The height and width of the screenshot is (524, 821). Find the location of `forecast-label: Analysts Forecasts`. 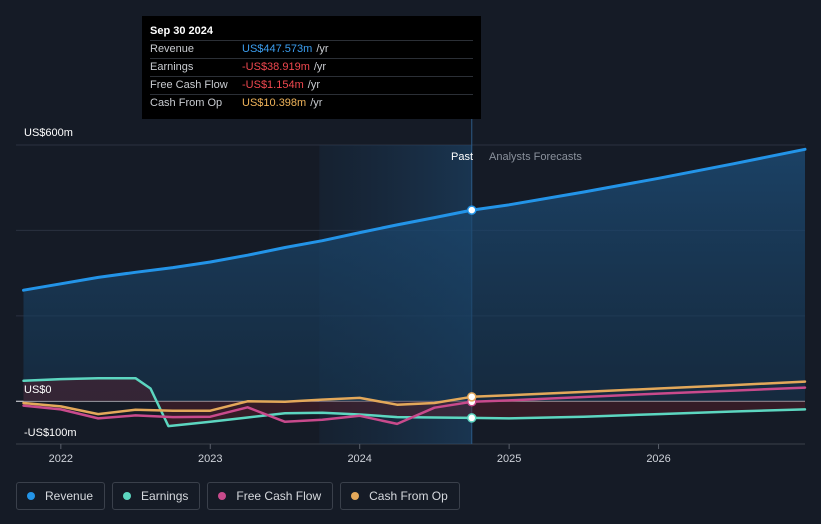

forecast-label: Analysts Forecasts is located at coordinates (535, 157).